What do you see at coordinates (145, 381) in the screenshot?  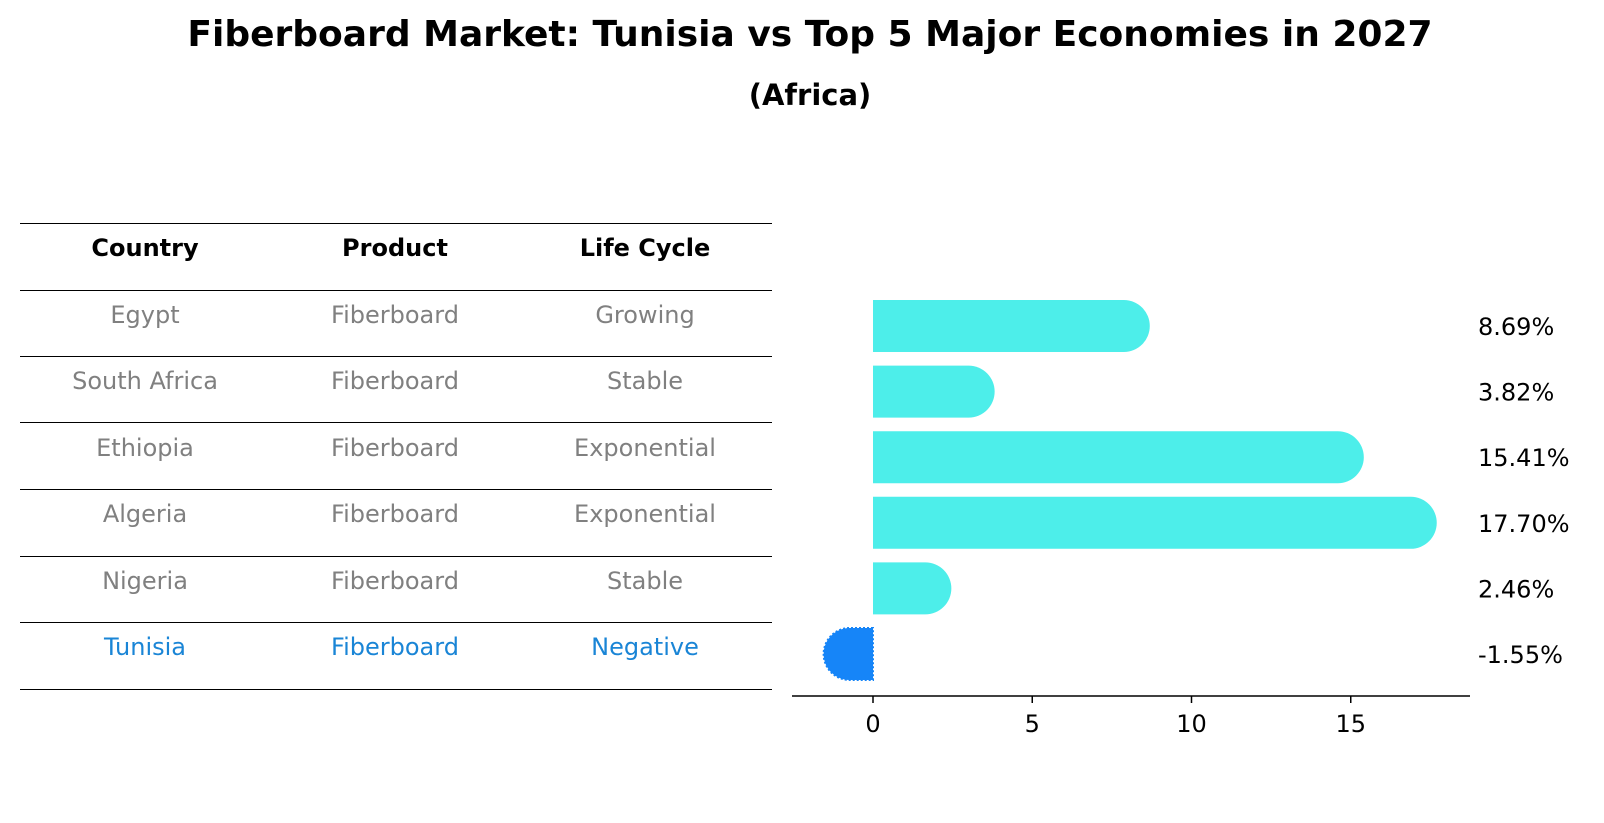 I see `cell-country: South Africa` at bounding box center [145, 381].